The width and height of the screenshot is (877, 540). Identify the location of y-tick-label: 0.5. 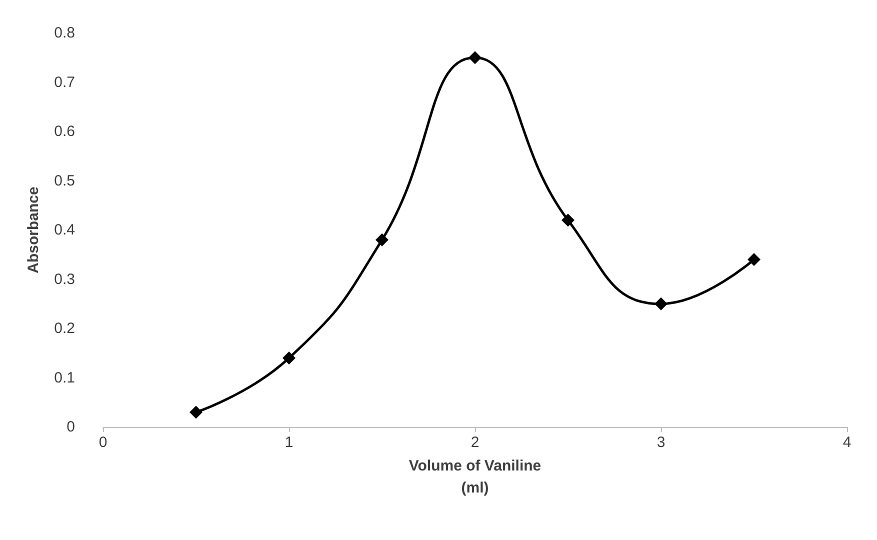
(64, 181).